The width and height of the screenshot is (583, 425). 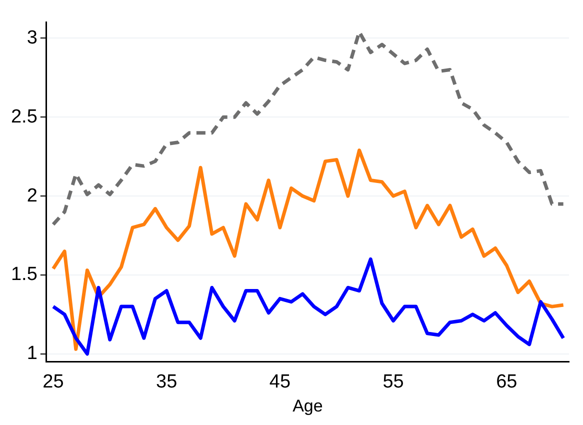 What do you see at coordinates (24, 117) in the screenshot?
I see `y-tick-label: 2.5` at bounding box center [24, 117].